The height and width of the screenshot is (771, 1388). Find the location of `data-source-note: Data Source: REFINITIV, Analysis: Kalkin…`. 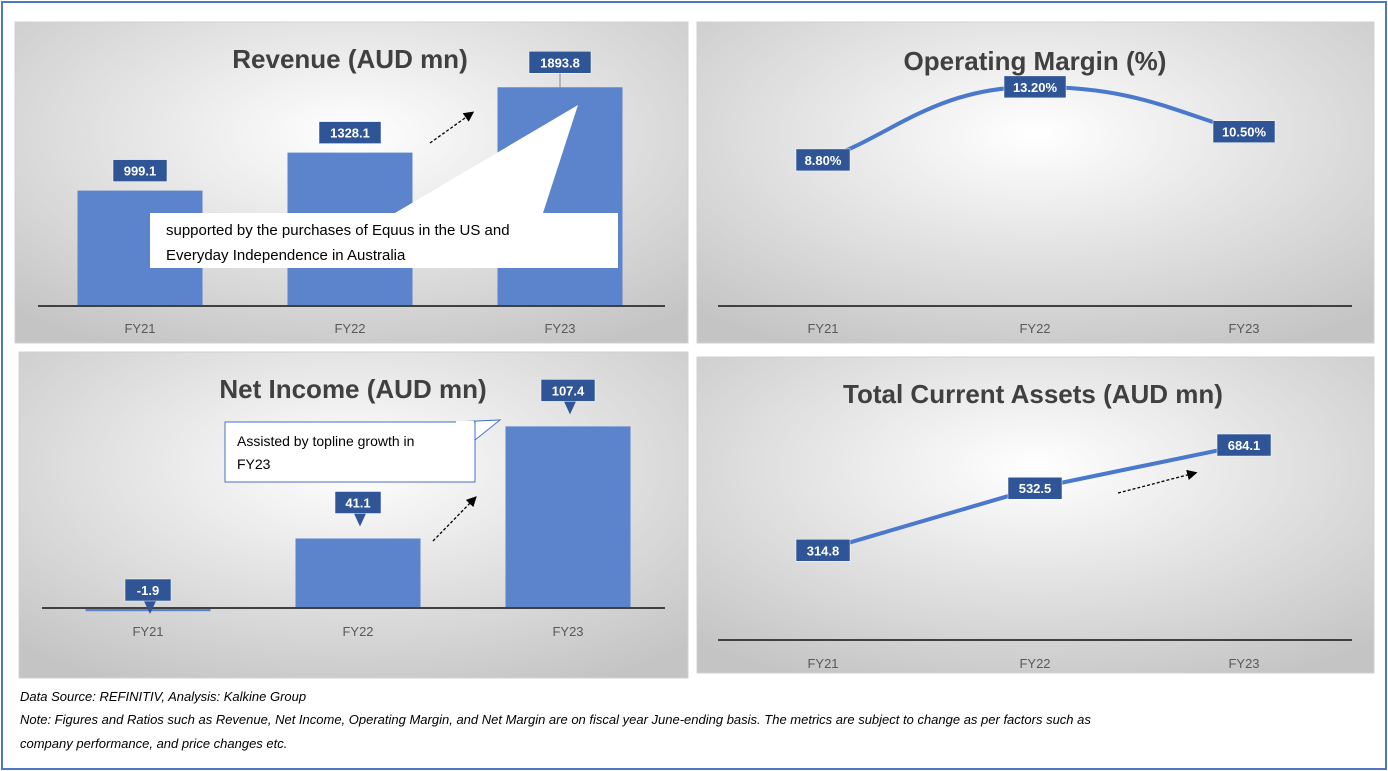

data-source-note: Data Source: REFINITIV, Analysis: Kalkin… is located at coordinates (163, 696).